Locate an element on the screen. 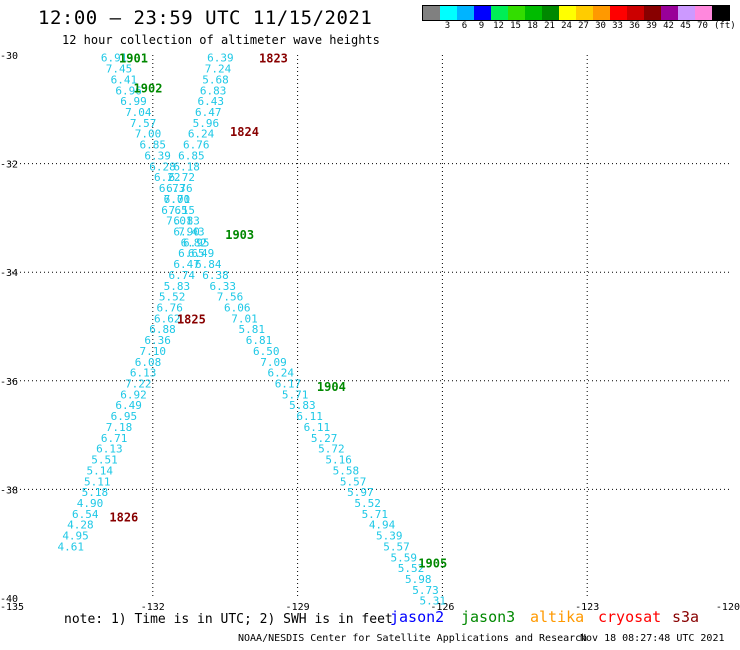 This screenshot has width=740, height=650. swh-value: 7.43 is located at coordinates (191, 231).